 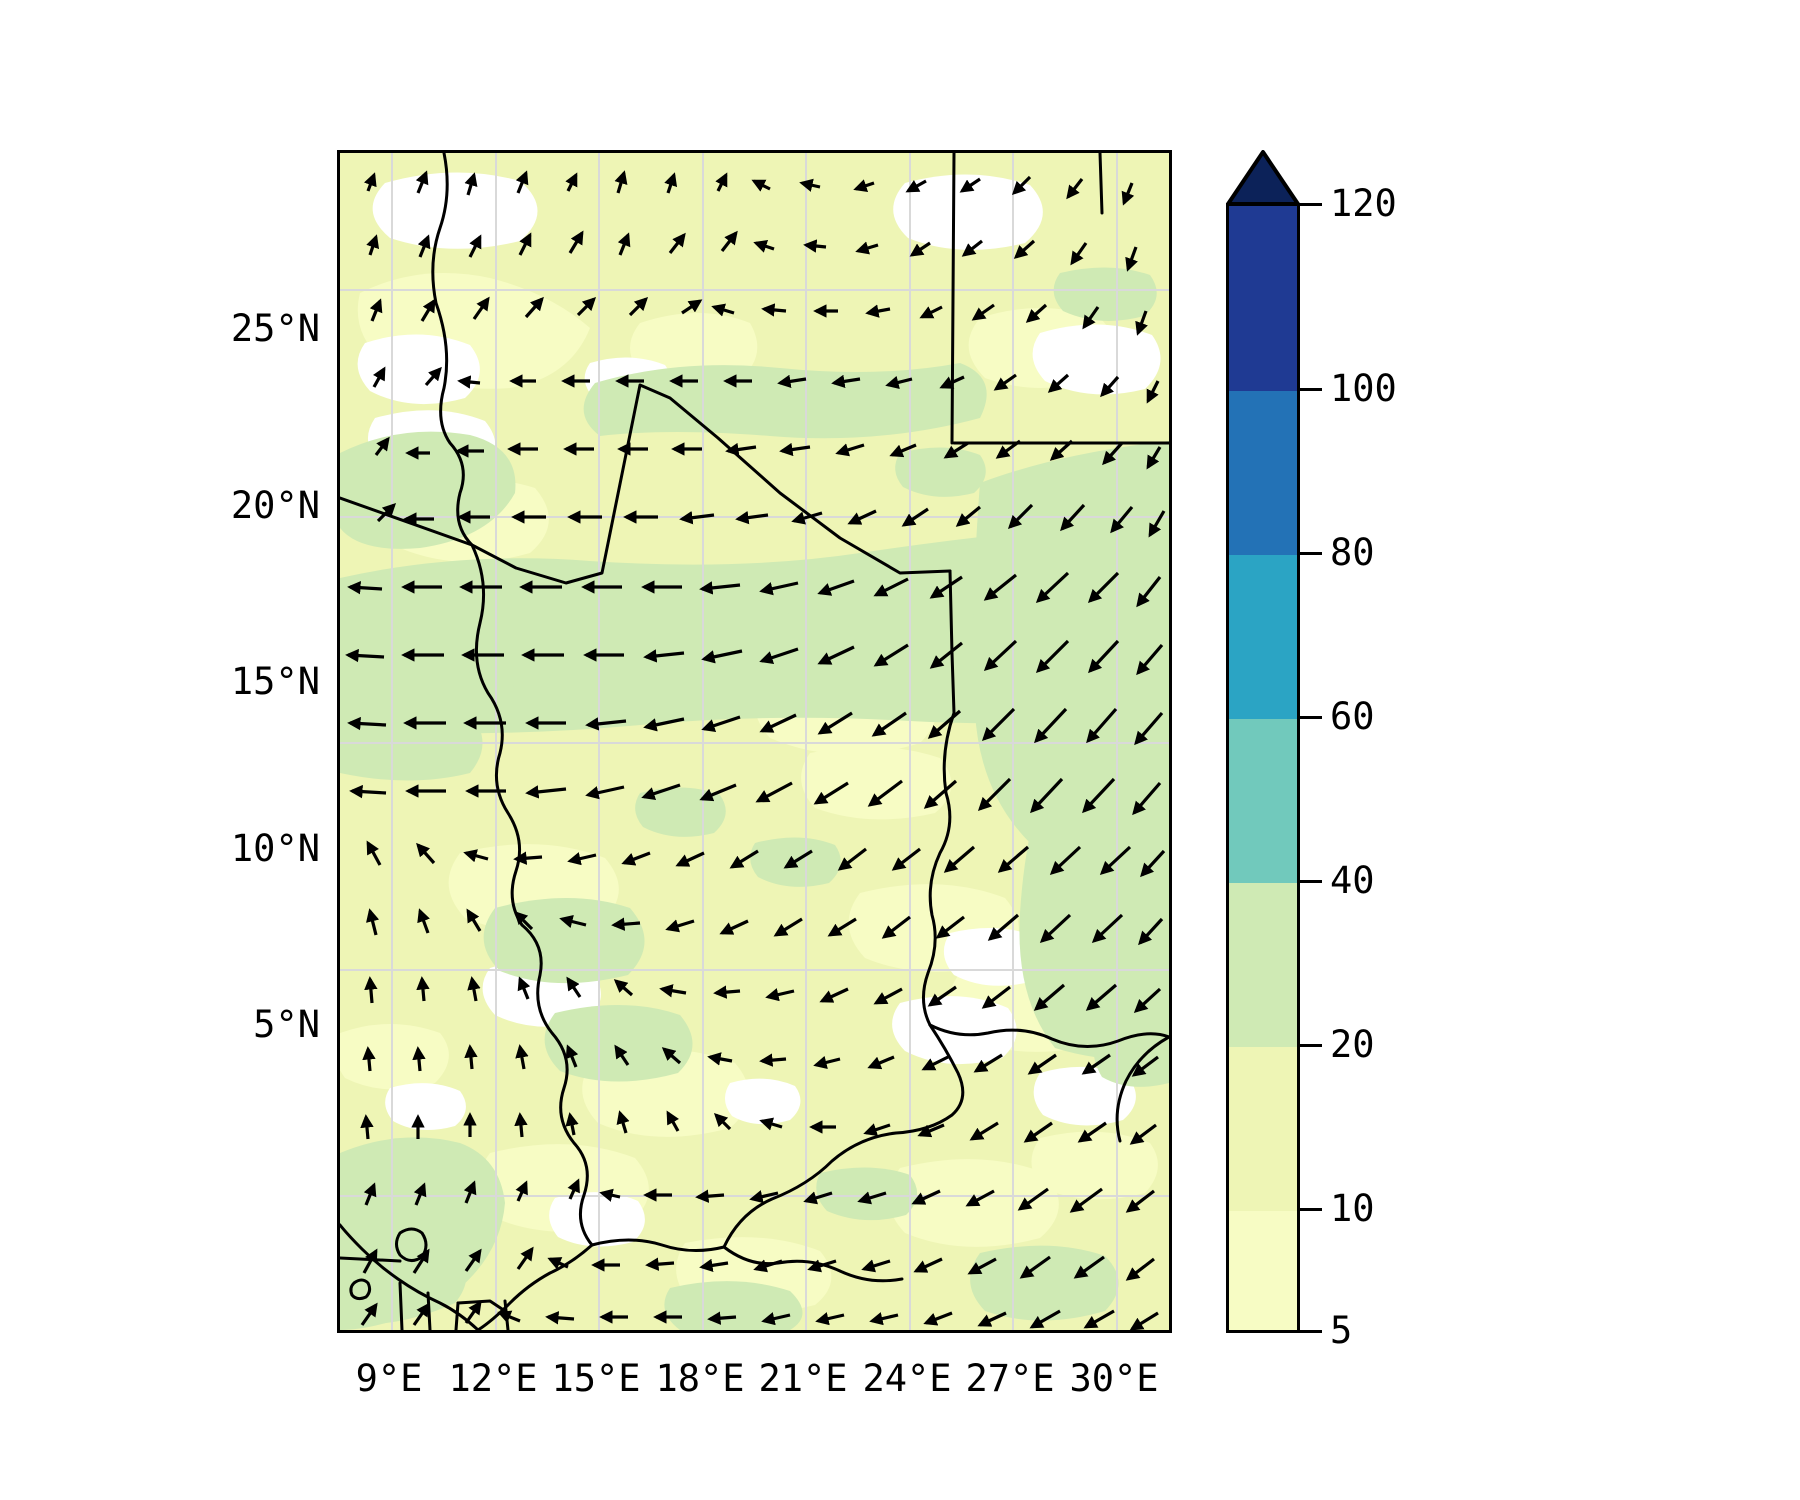 What do you see at coordinates (1263, 178) in the screenshot?
I see `colorbar-extend-max-arrow` at bounding box center [1263, 178].